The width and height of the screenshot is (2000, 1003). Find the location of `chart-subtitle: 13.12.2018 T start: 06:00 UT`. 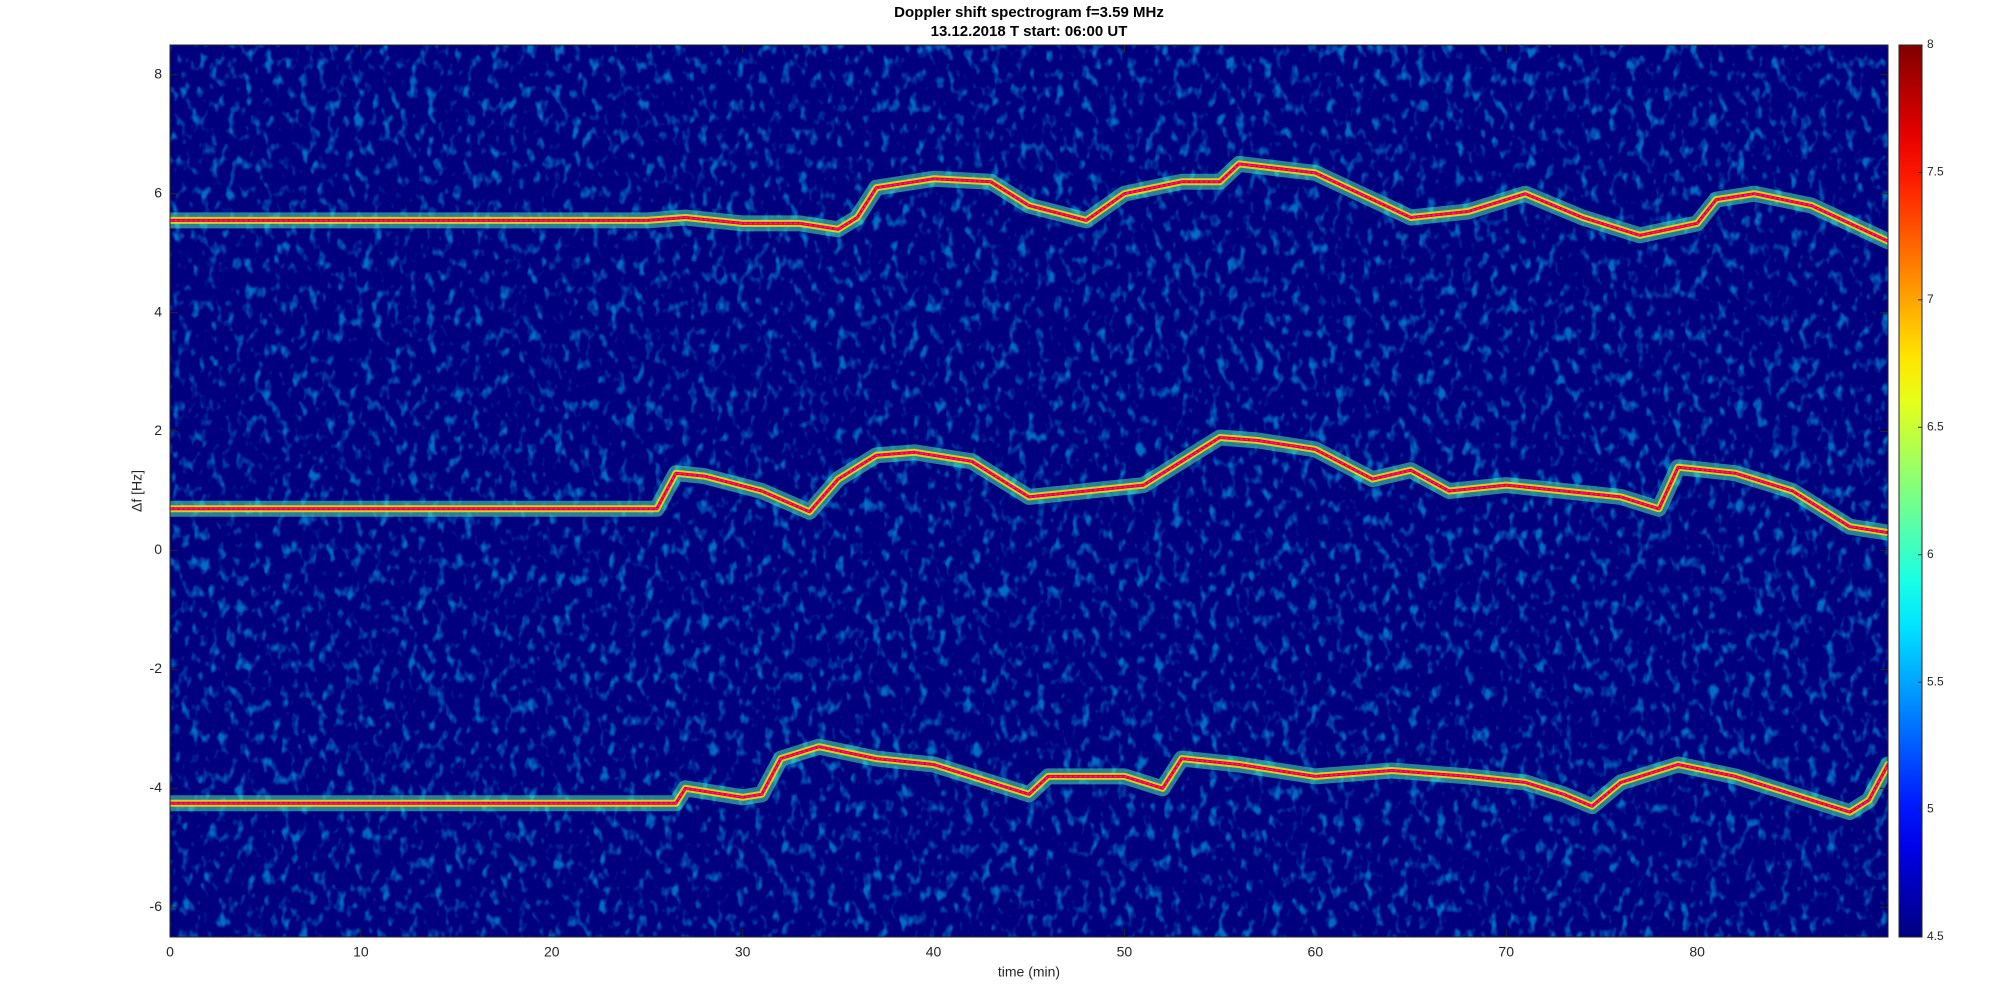

chart-subtitle: 13.12.2018 T start: 06:00 UT is located at coordinates (1029, 31).